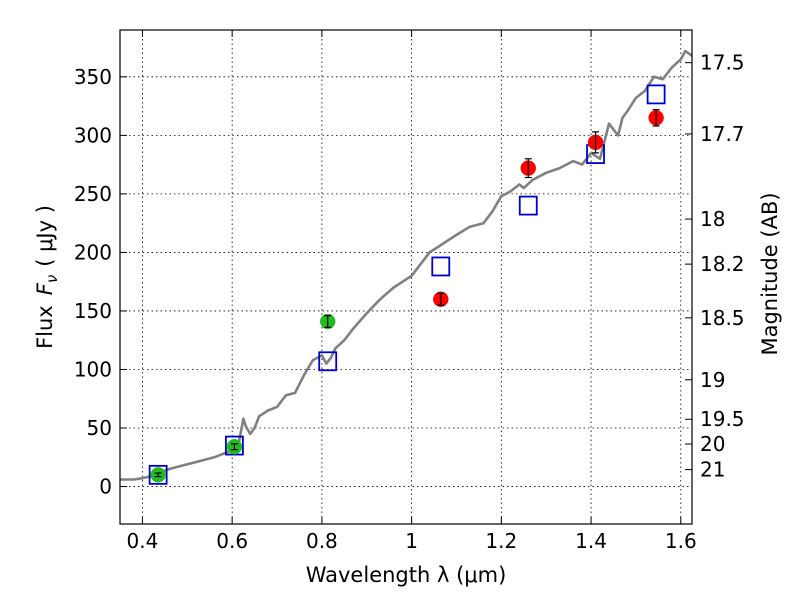 The image size is (800, 600). I want to click on y-tick-label: 300, so click(93, 135).